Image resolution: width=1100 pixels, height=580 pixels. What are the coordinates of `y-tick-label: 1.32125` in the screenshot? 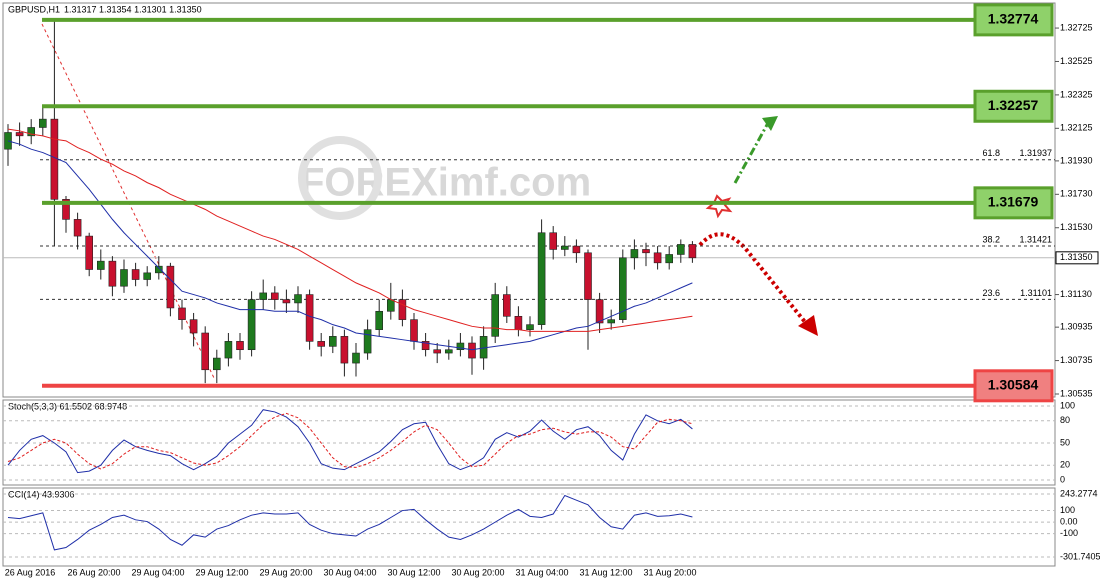 It's located at (1076, 128).